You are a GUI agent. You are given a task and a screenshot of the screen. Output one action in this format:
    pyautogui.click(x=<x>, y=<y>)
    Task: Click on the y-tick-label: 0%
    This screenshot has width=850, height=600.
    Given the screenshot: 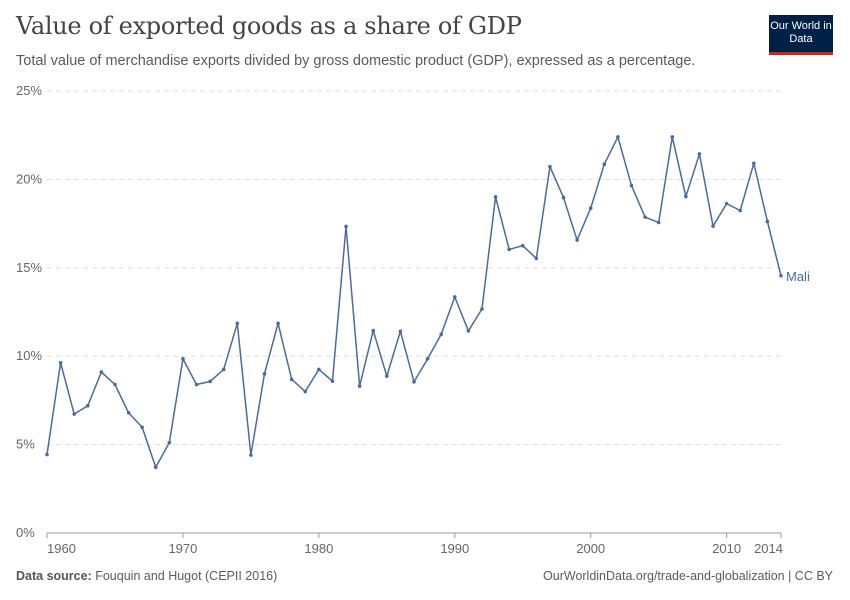 What is the action you would take?
    pyautogui.click(x=25, y=532)
    